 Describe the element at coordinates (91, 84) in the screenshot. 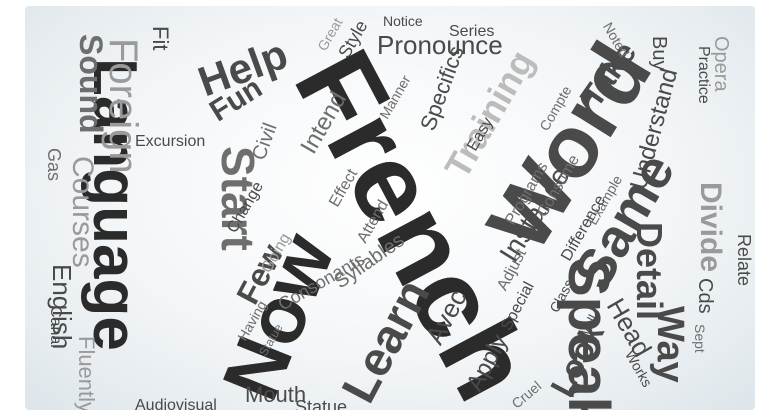

I see `word-sound: Sound` at that location.